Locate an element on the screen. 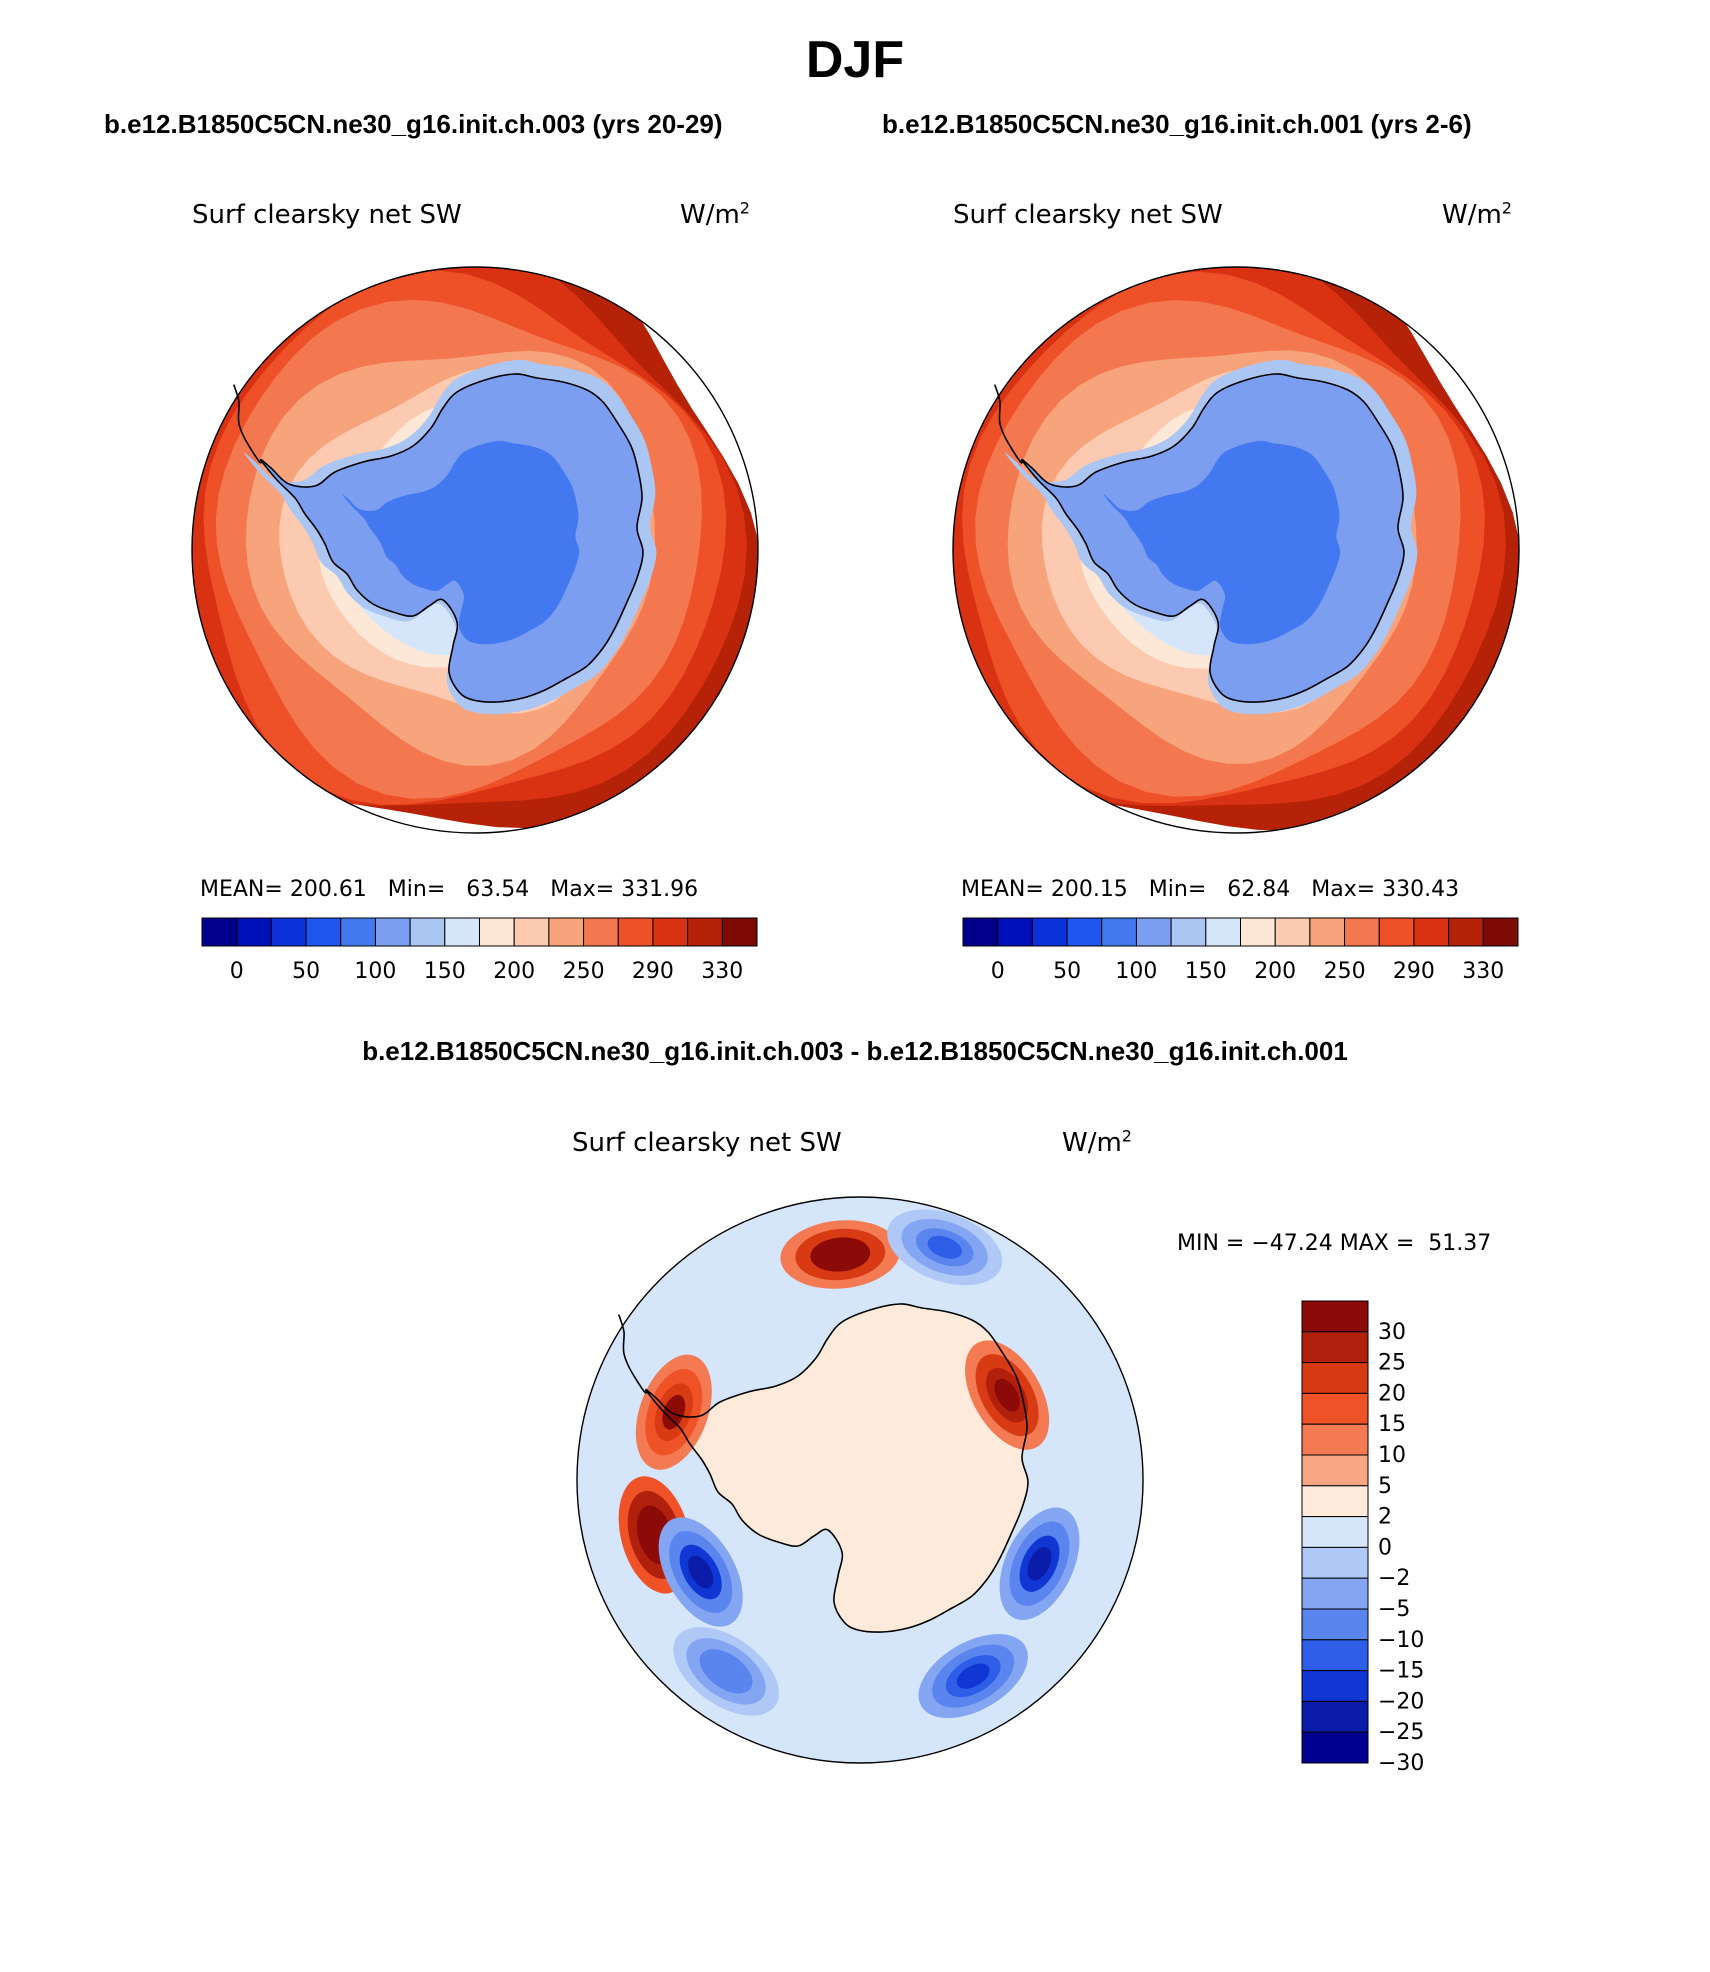 Image resolution: width=1710 pixels, height=1972 pixels. polar-map-difference is located at coordinates (860, 1480).